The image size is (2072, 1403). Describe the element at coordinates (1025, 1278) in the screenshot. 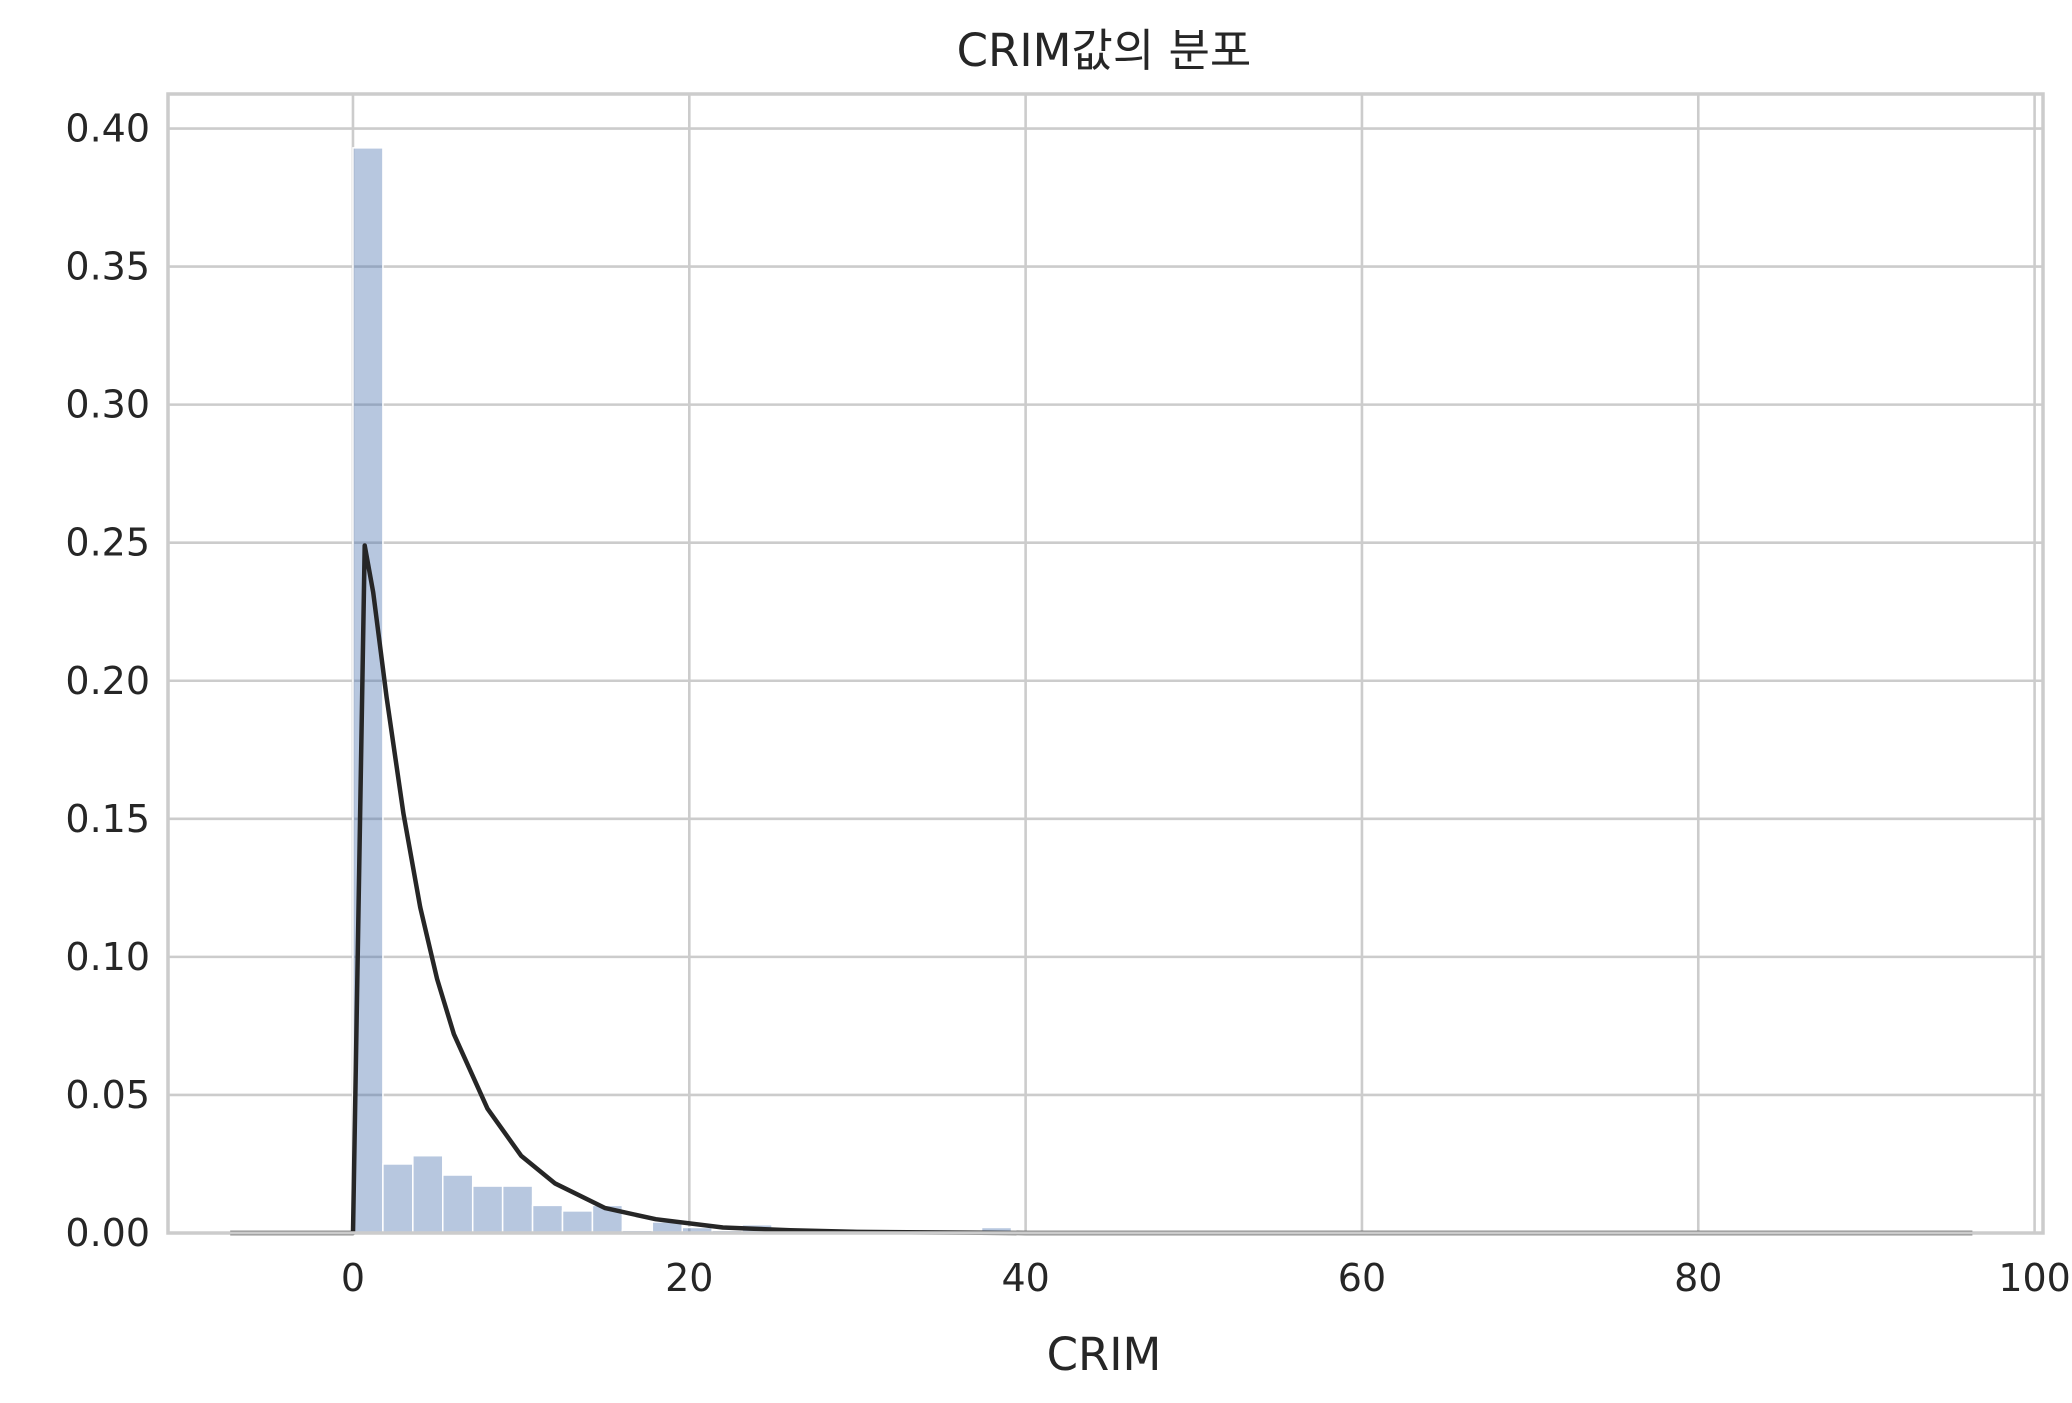

I see `x-tick-label-2: 40` at that location.